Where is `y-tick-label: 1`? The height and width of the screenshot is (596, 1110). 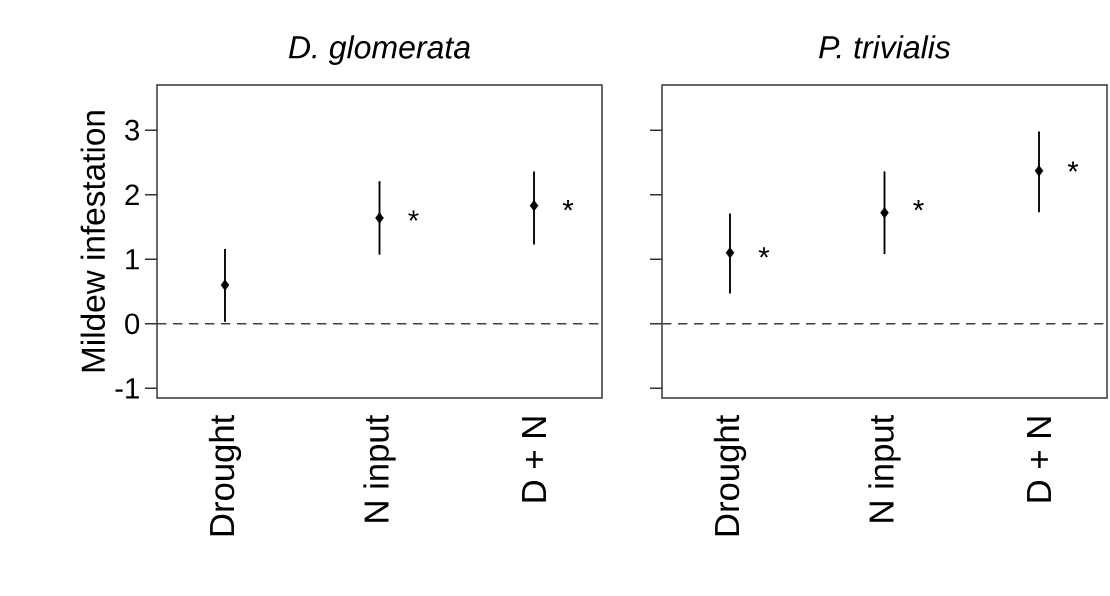
y-tick-label: 1 is located at coordinates (132, 259).